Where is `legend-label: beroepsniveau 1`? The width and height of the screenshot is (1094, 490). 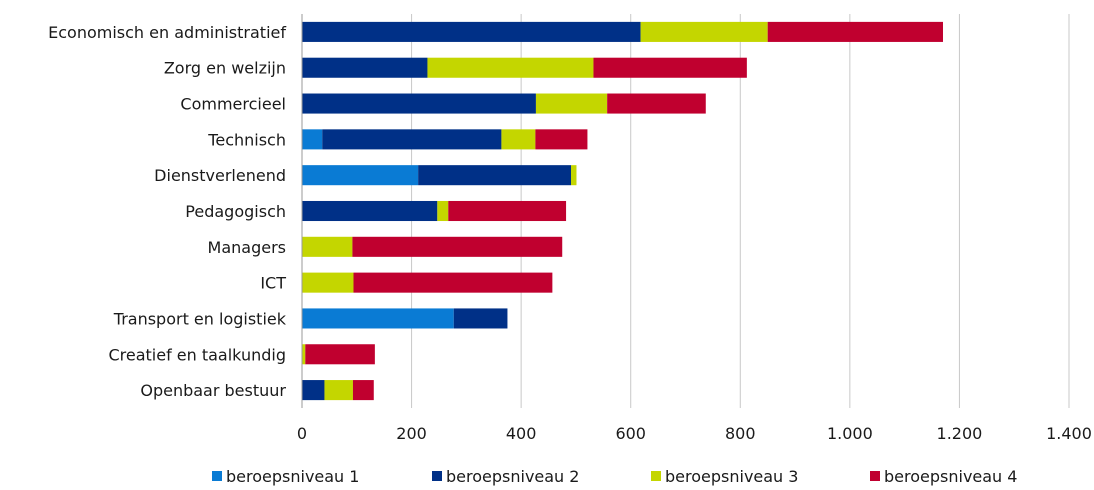
legend-label: beroepsniveau 1 is located at coordinates (292, 476).